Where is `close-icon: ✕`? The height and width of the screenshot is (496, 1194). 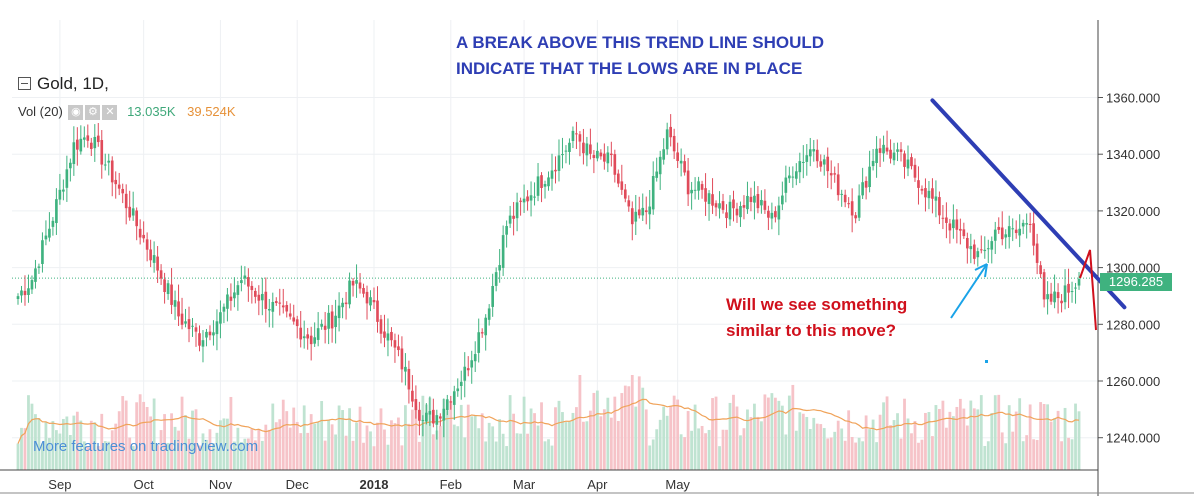
close-icon: ✕ is located at coordinates (110, 113).